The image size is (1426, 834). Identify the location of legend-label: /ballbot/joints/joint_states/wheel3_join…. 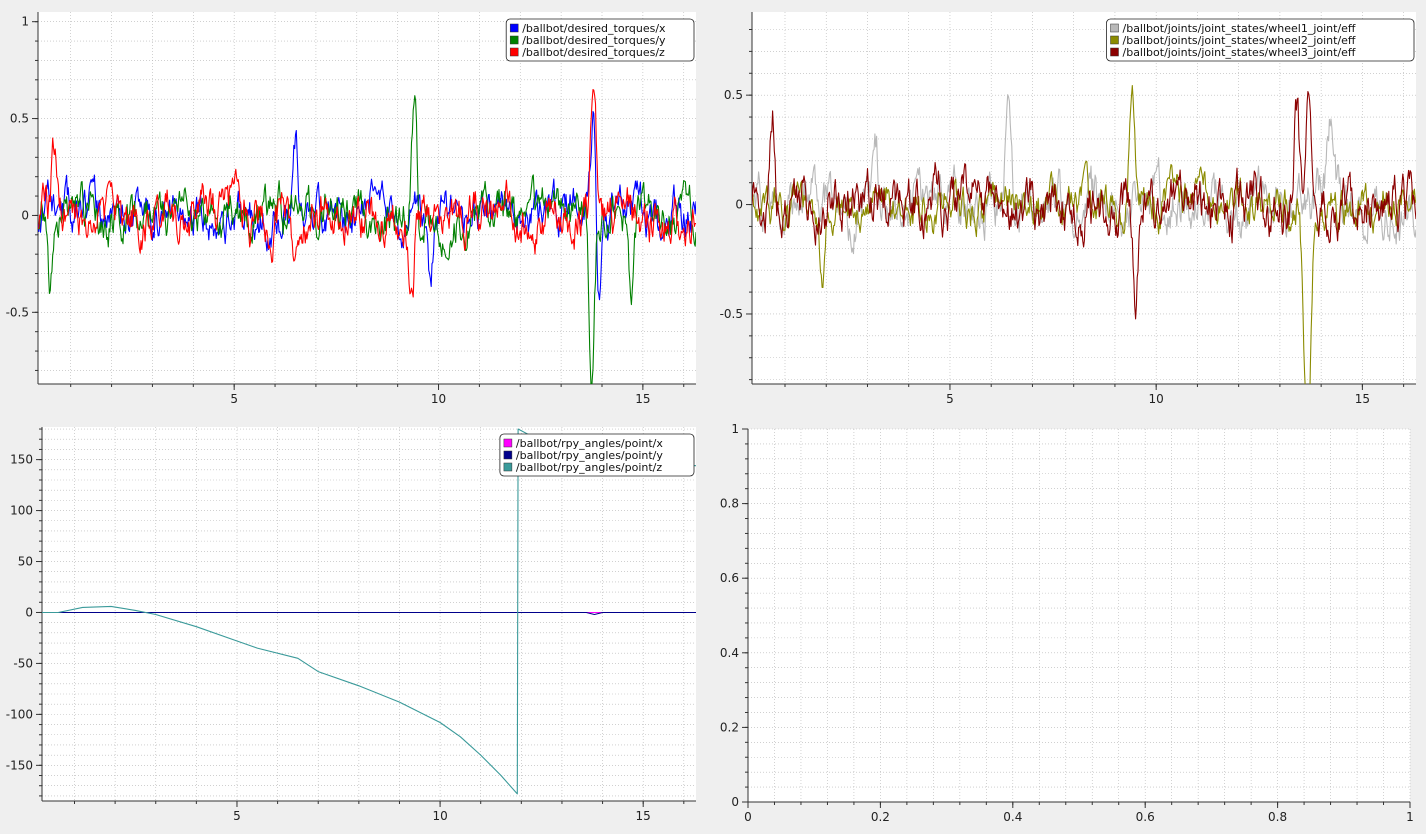
(1239, 52).